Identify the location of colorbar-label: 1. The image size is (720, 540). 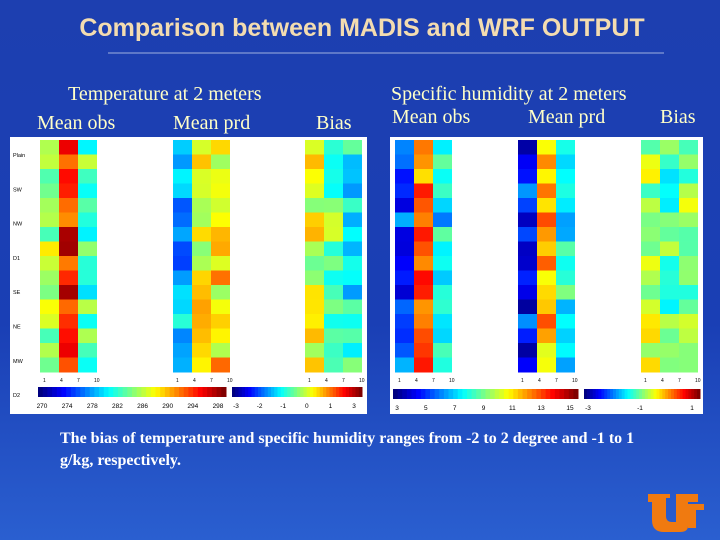
(331, 406).